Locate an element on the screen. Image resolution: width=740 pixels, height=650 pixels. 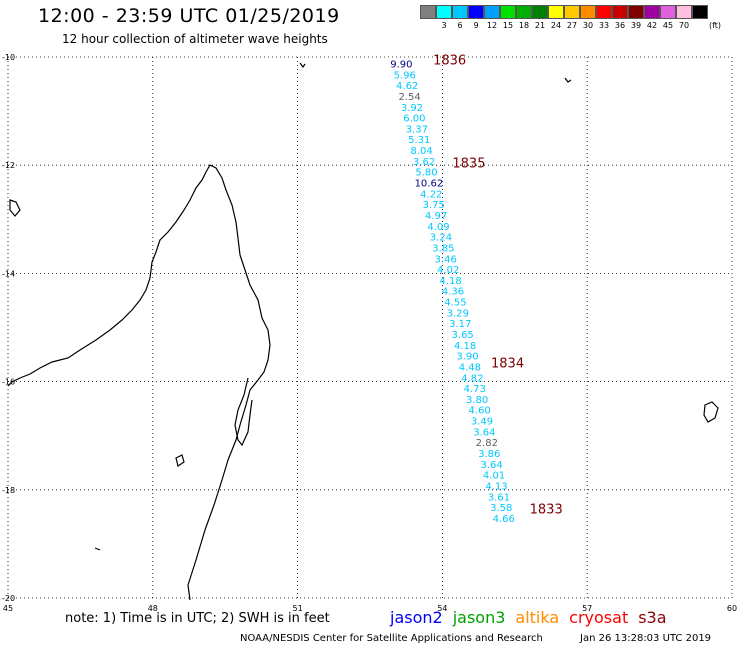
inner-bay is located at coordinates (243, 412).